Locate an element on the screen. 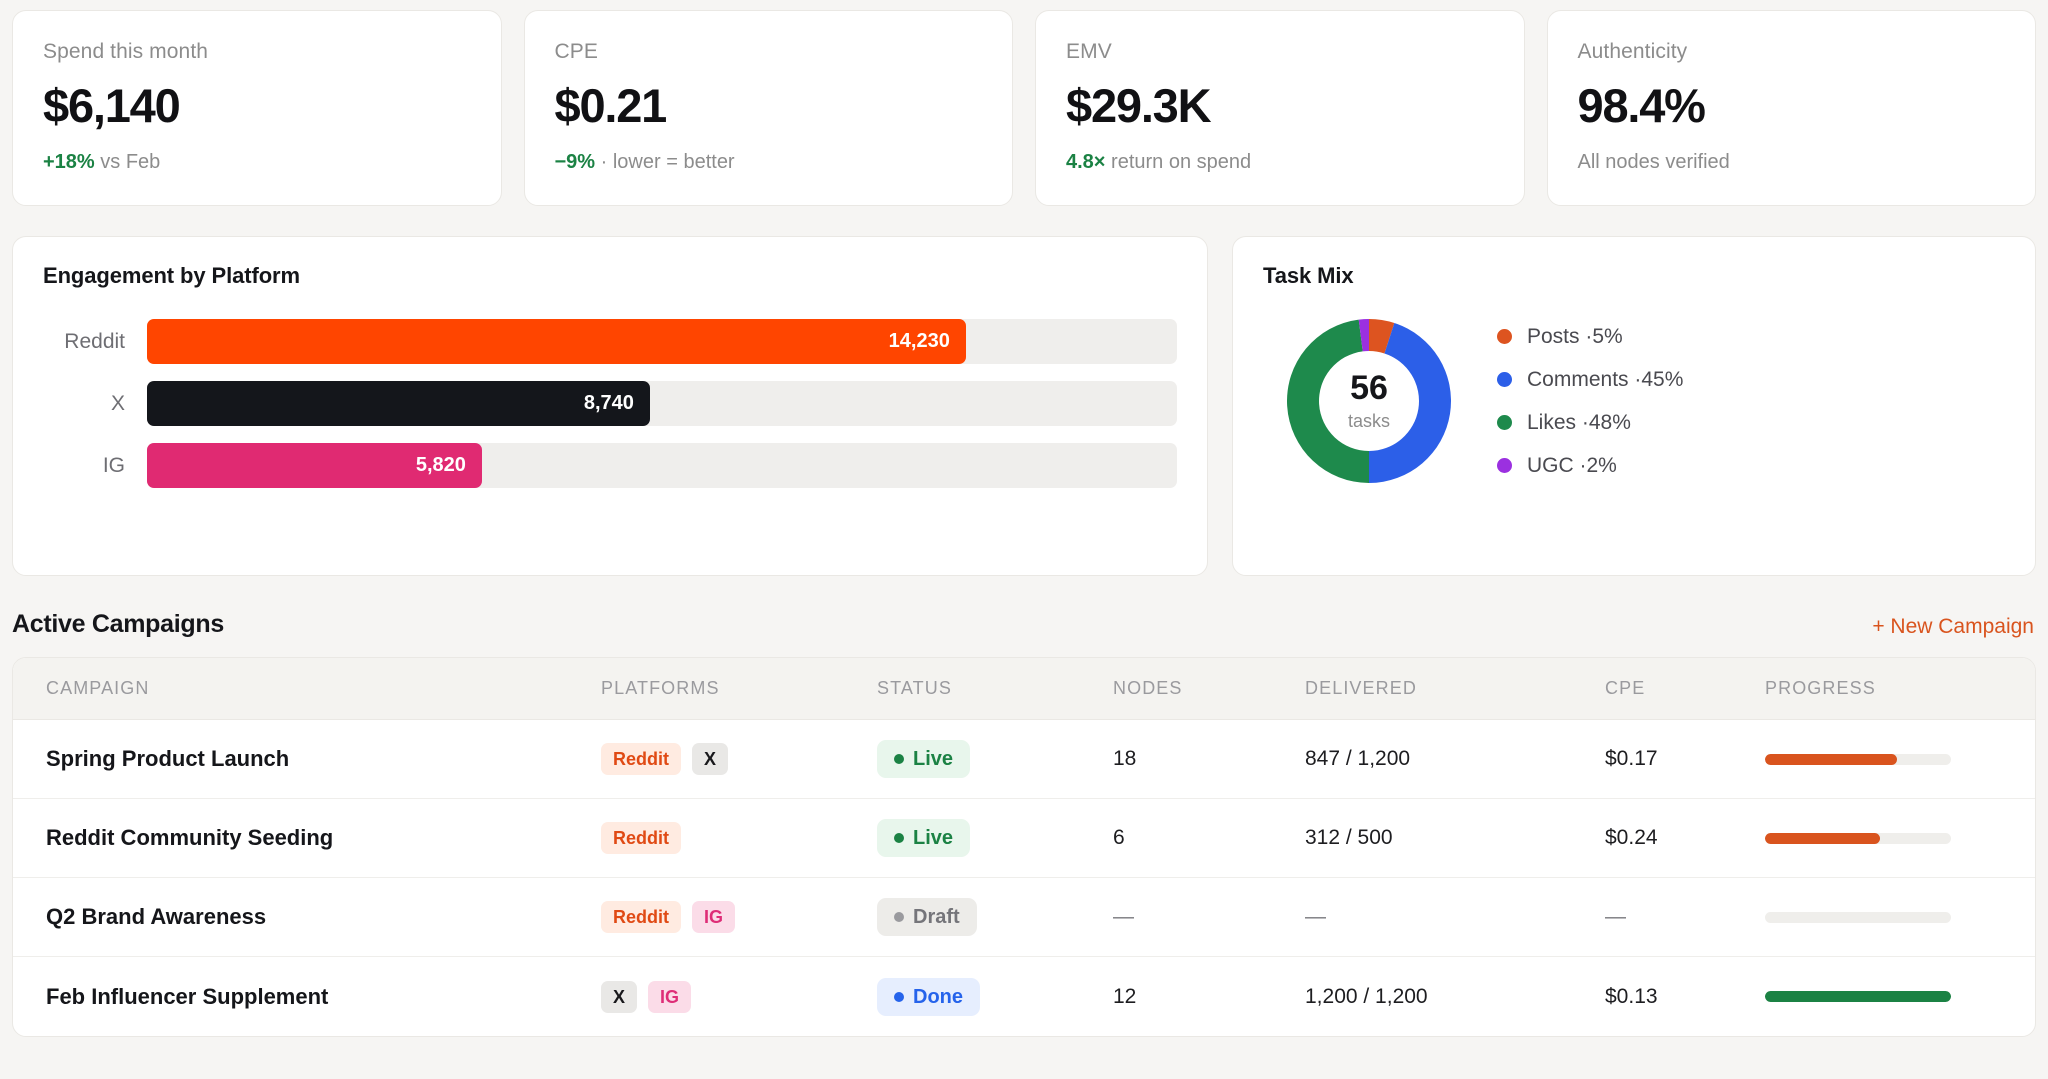 The width and height of the screenshot is (2048, 1079). donut-total-value: 56 is located at coordinates (1369, 387).